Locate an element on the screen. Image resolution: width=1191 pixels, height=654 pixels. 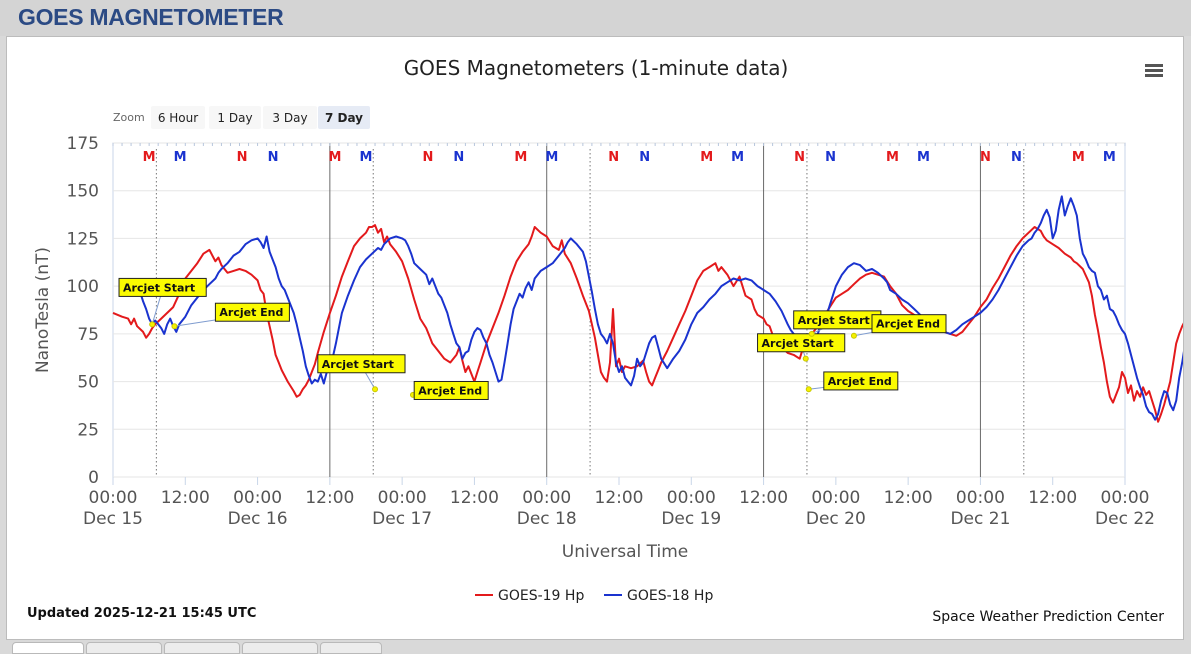
legend-item-goes-18: GOES-18 Hp is located at coordinates (658, 596).